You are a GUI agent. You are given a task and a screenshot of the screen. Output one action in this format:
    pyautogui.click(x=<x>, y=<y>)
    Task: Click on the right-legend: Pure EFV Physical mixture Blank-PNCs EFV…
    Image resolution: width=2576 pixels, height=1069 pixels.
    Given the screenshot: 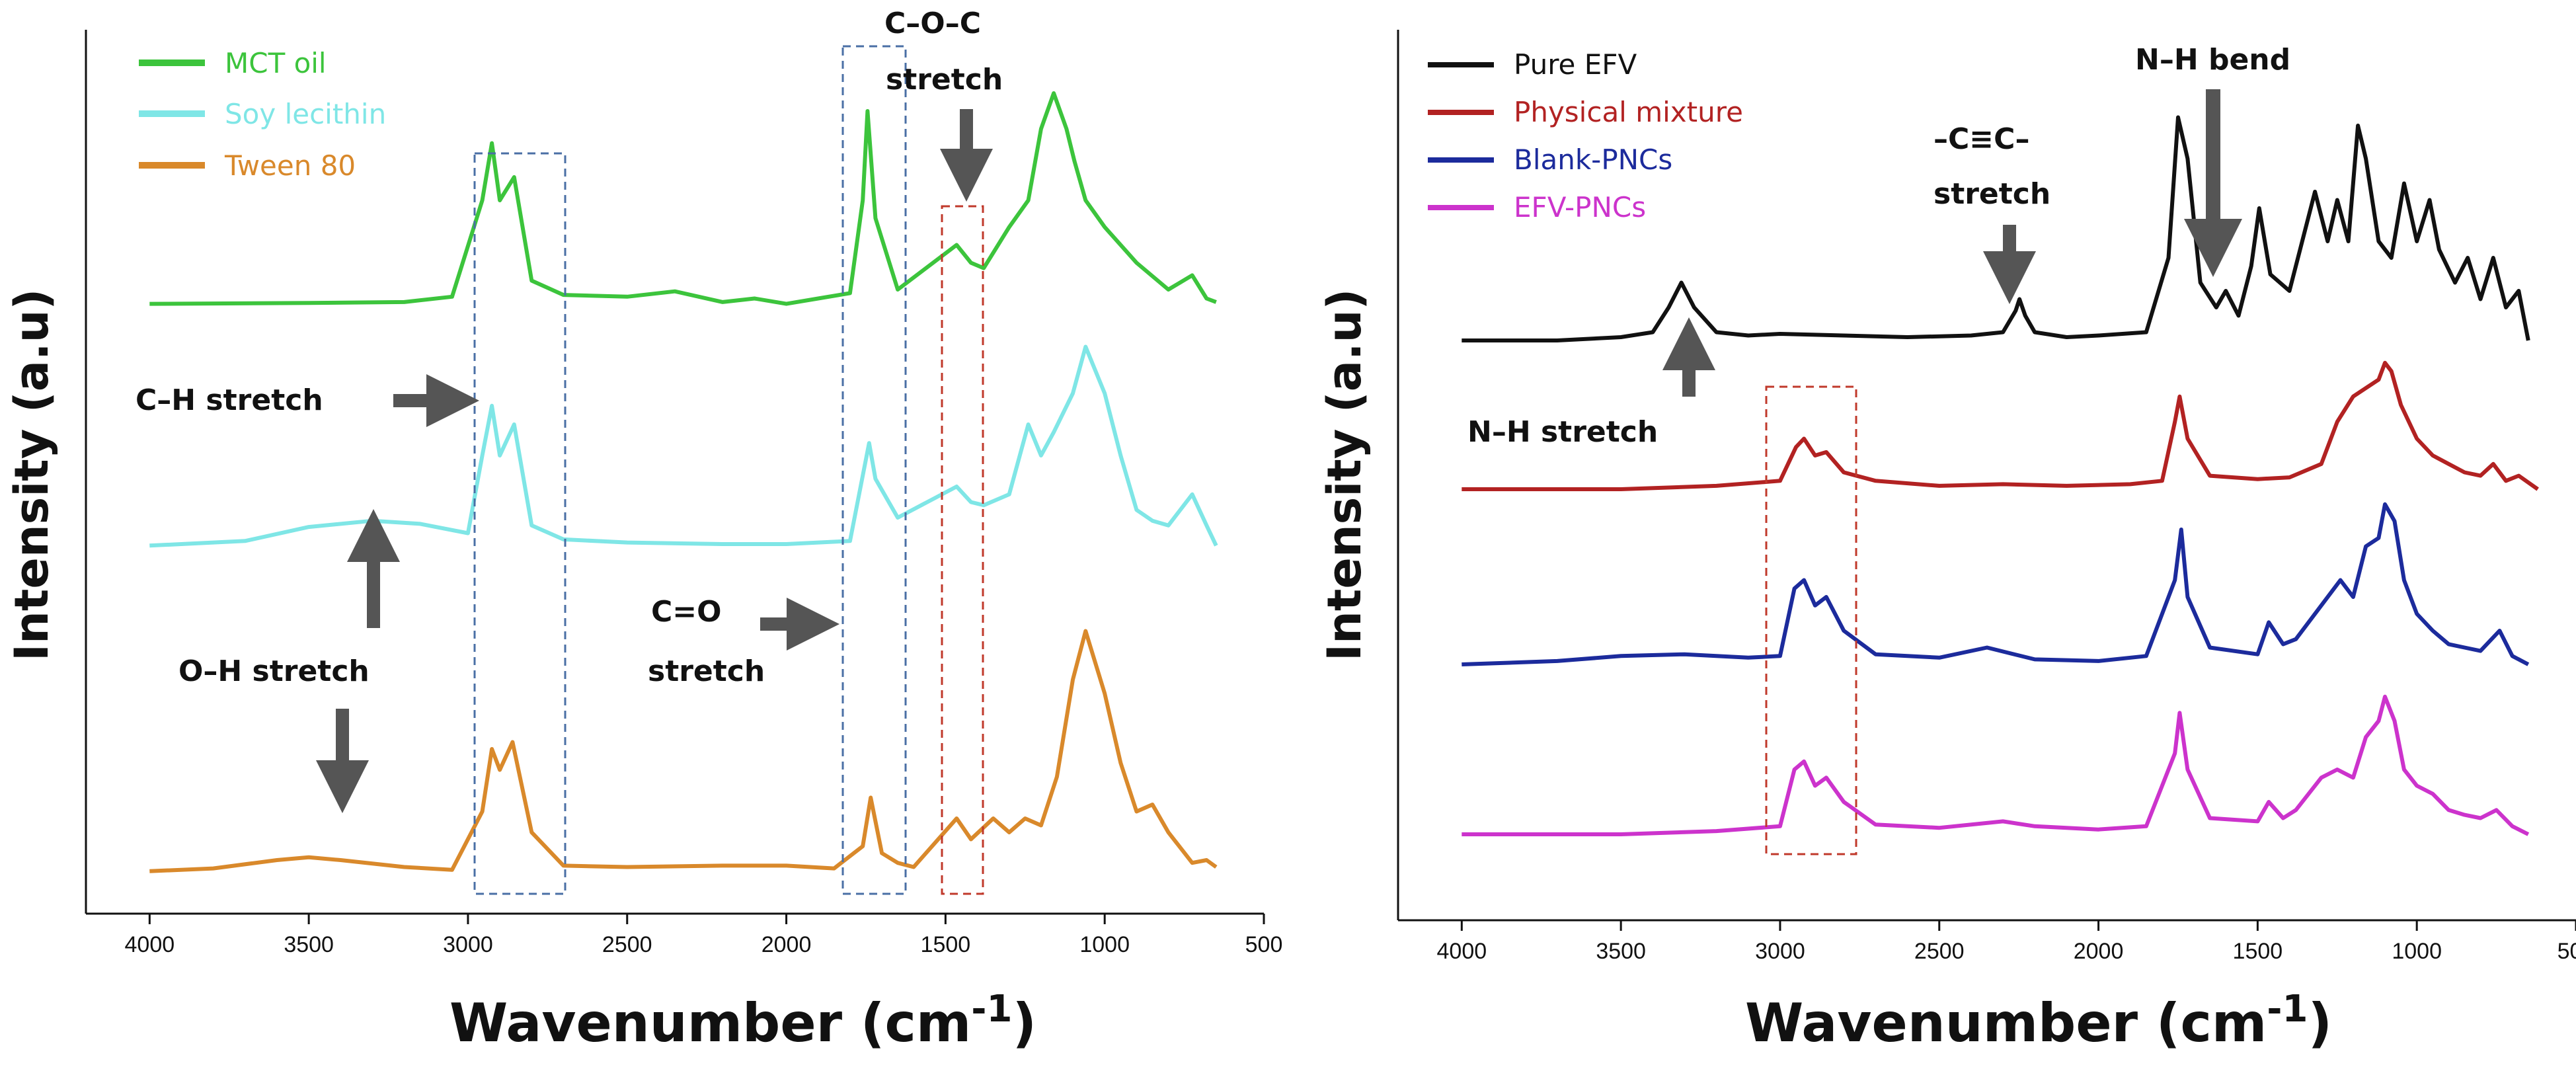 What is the action you would take?
    pyautogui.click(x=1585, y=135)
    